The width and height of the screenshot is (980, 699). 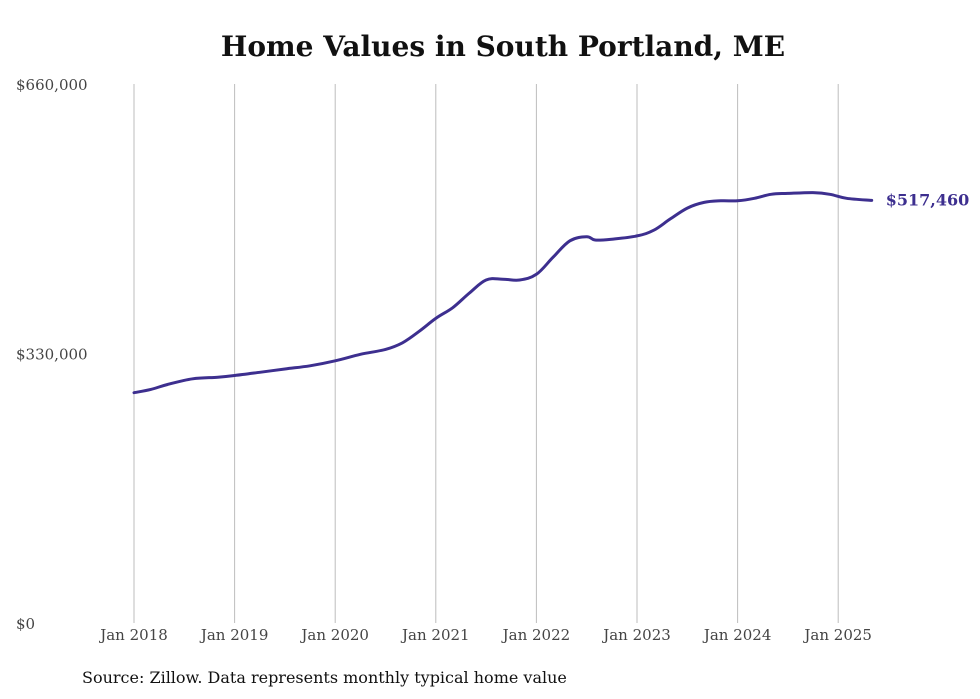 What do you see at coordinates (435, 635) in the screenshot?
I see `x-tick-label: Jan 2021` at bounding box center [435, 635].